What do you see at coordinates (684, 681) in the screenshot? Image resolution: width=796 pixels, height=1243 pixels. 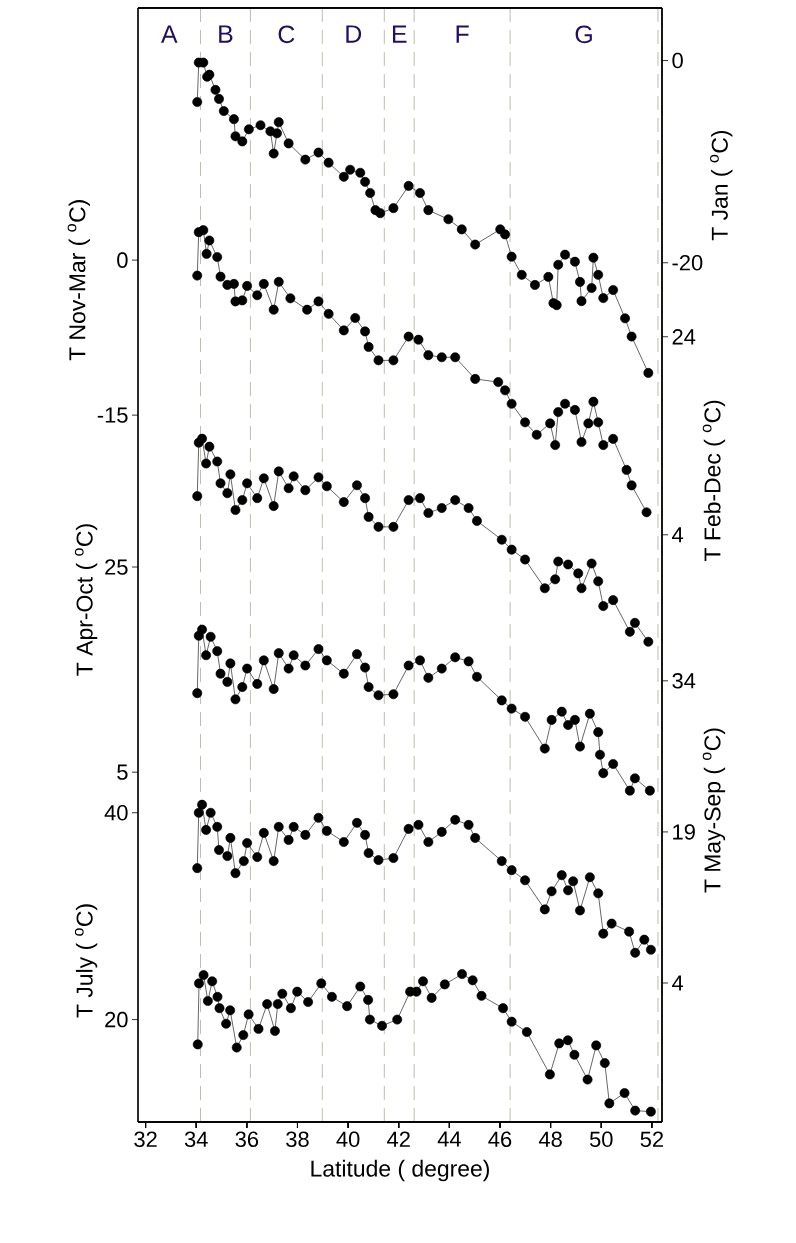 I see `y-tick-label: 34` at bounding box center [684, 681].